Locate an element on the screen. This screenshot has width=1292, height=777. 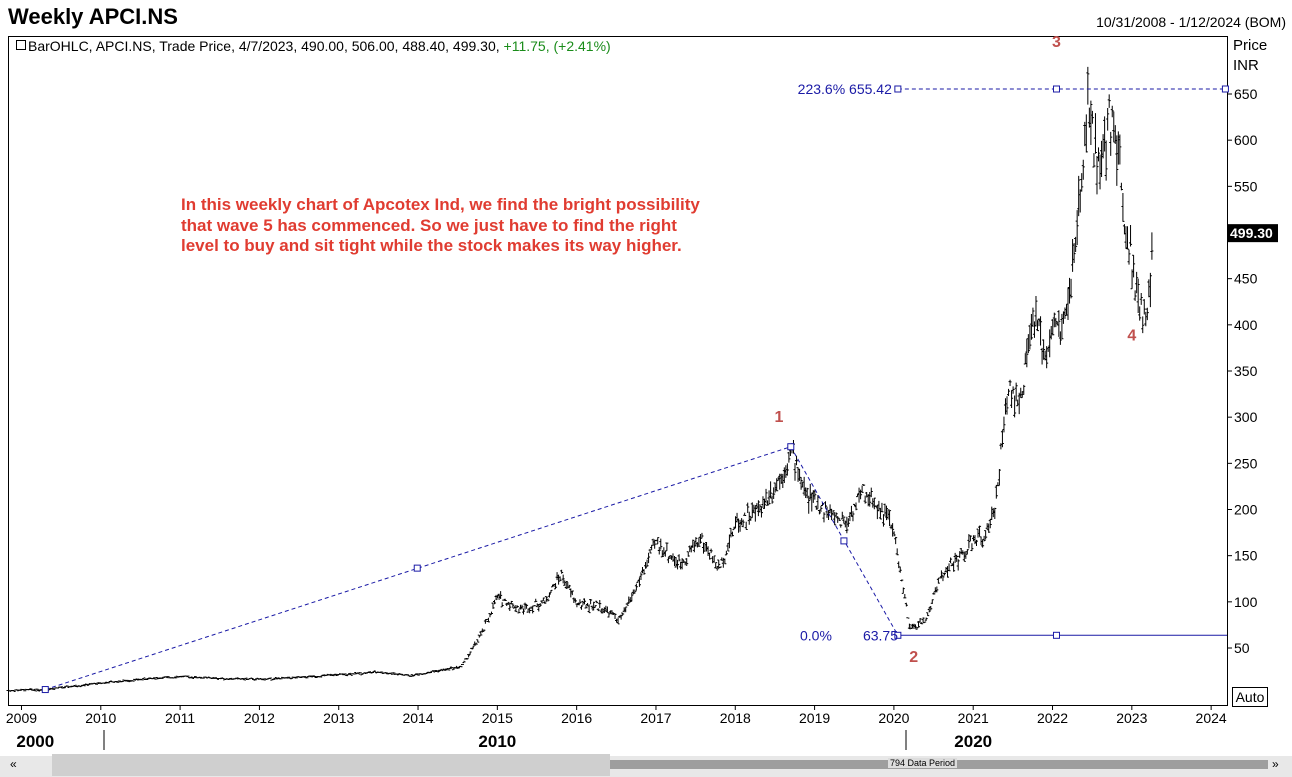
legend-change: +11.75, (+2.41%) is located at coordinates (557, 46).